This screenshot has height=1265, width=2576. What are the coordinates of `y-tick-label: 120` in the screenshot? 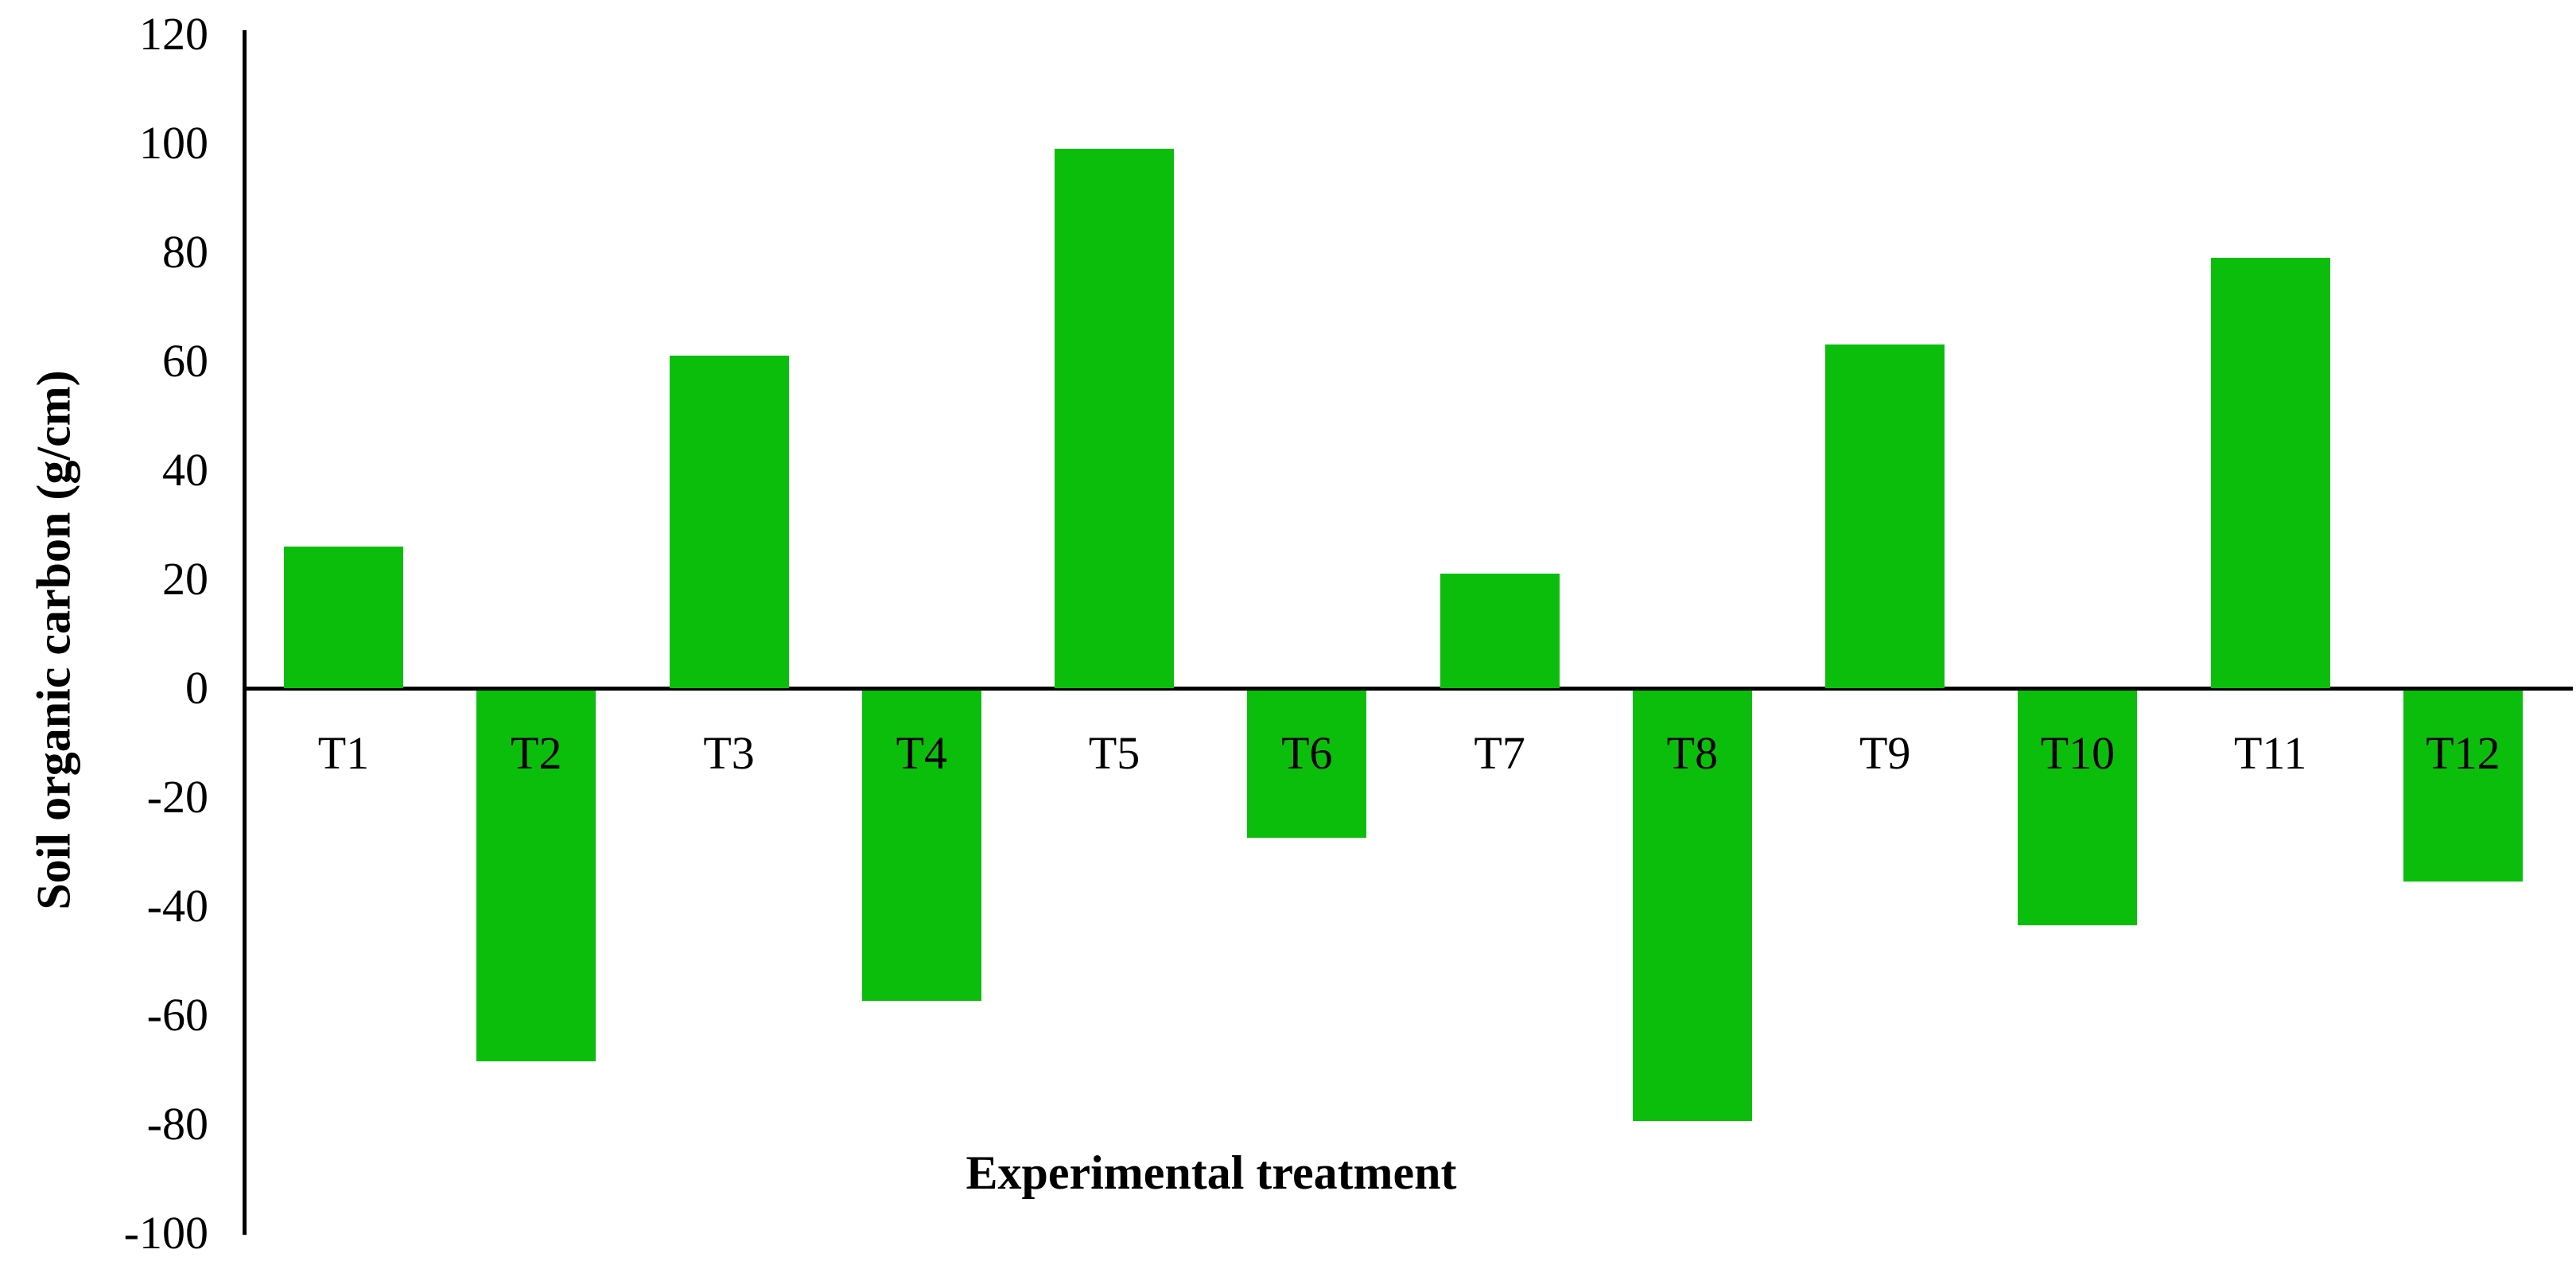 It's located at (173, 34).